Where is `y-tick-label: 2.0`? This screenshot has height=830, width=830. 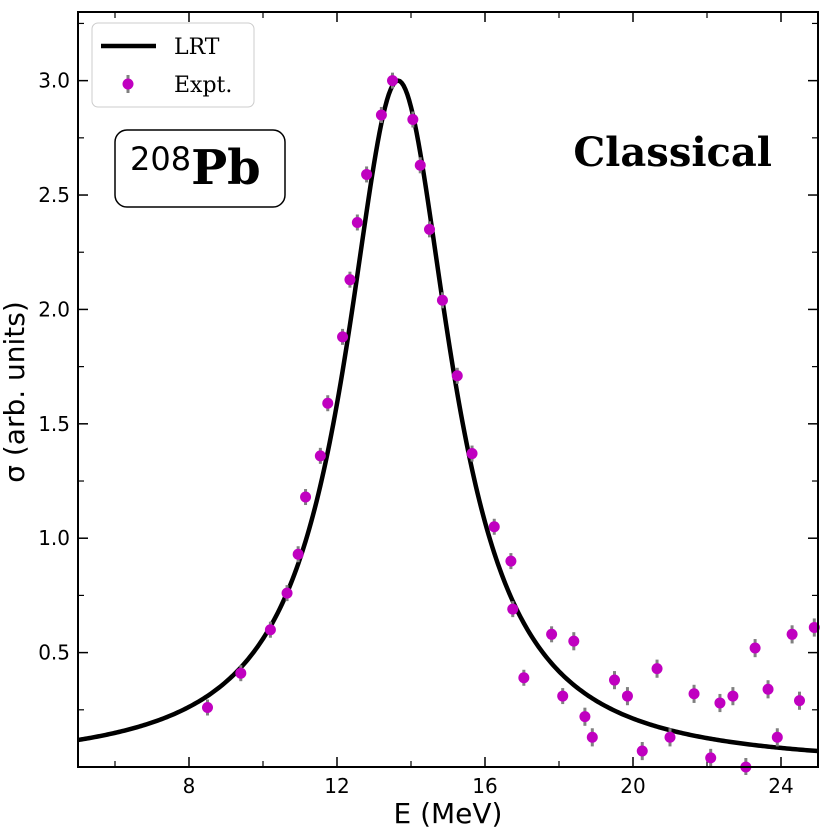 y-tick-label: 2.0 is located at coordinates (54, 309).